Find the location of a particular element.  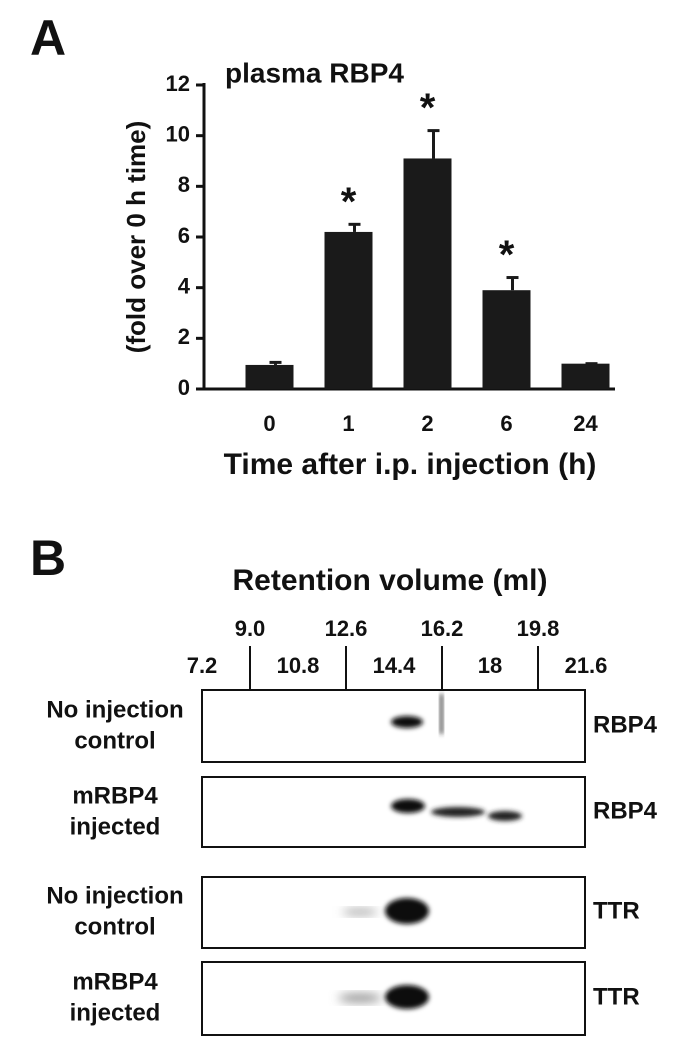

chart-title: plasma RBP4 is located at coordinates (314, 72).